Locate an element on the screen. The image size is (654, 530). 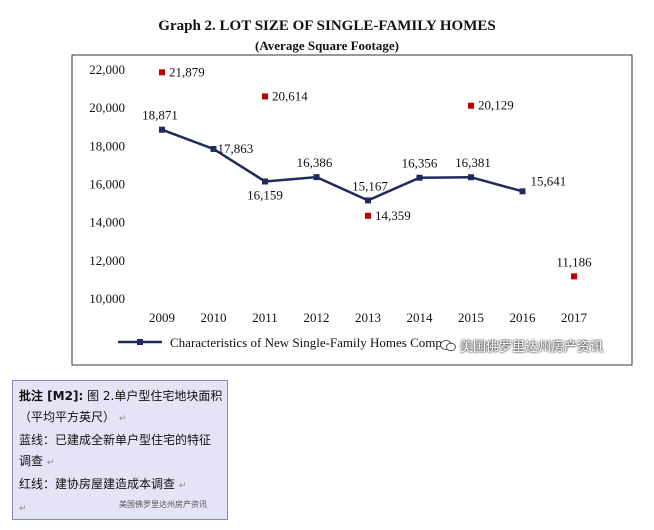
y-tick-label: 16,000 is located at coordinates (107, 184).